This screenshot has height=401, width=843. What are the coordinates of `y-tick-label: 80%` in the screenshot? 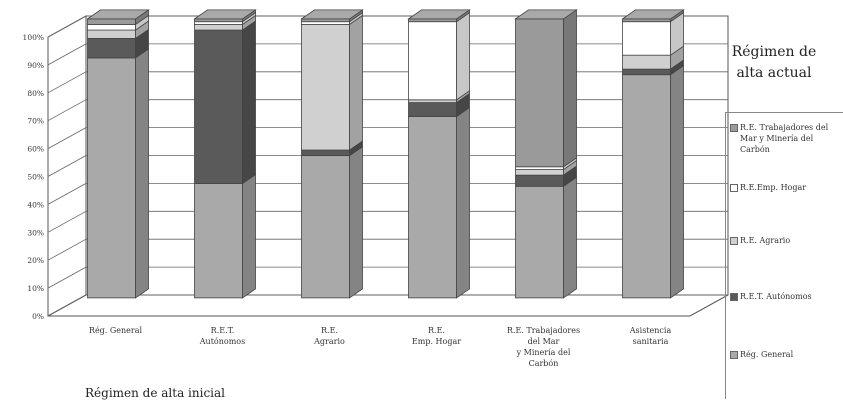 It's located at (35, 93).